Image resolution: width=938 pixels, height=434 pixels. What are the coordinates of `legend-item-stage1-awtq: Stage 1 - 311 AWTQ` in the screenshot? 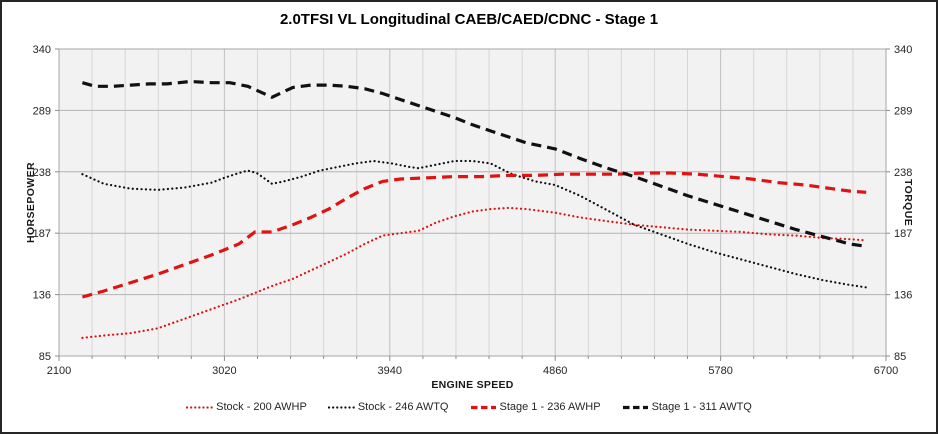 It's located at (687, 407).